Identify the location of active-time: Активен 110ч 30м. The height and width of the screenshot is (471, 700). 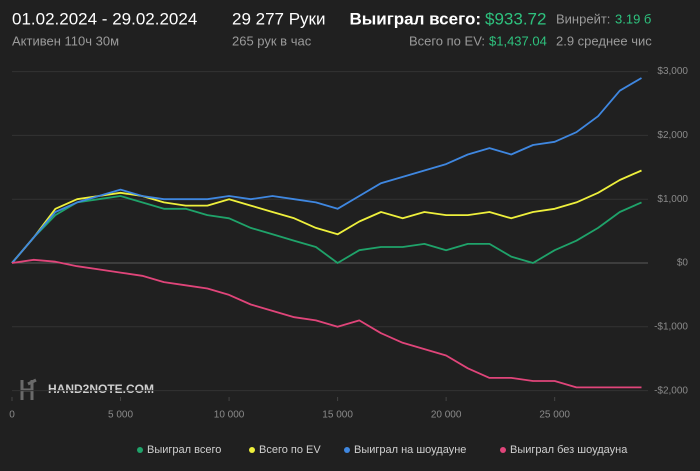
(65, 40).